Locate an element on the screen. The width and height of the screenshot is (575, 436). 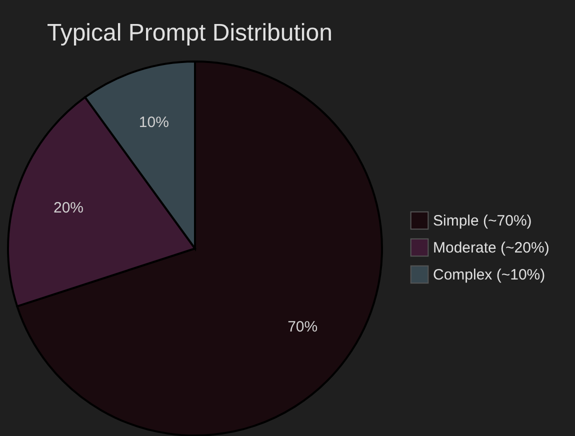
chart-title: Typical Prompt Distribution is located at coordinates (189, 33).